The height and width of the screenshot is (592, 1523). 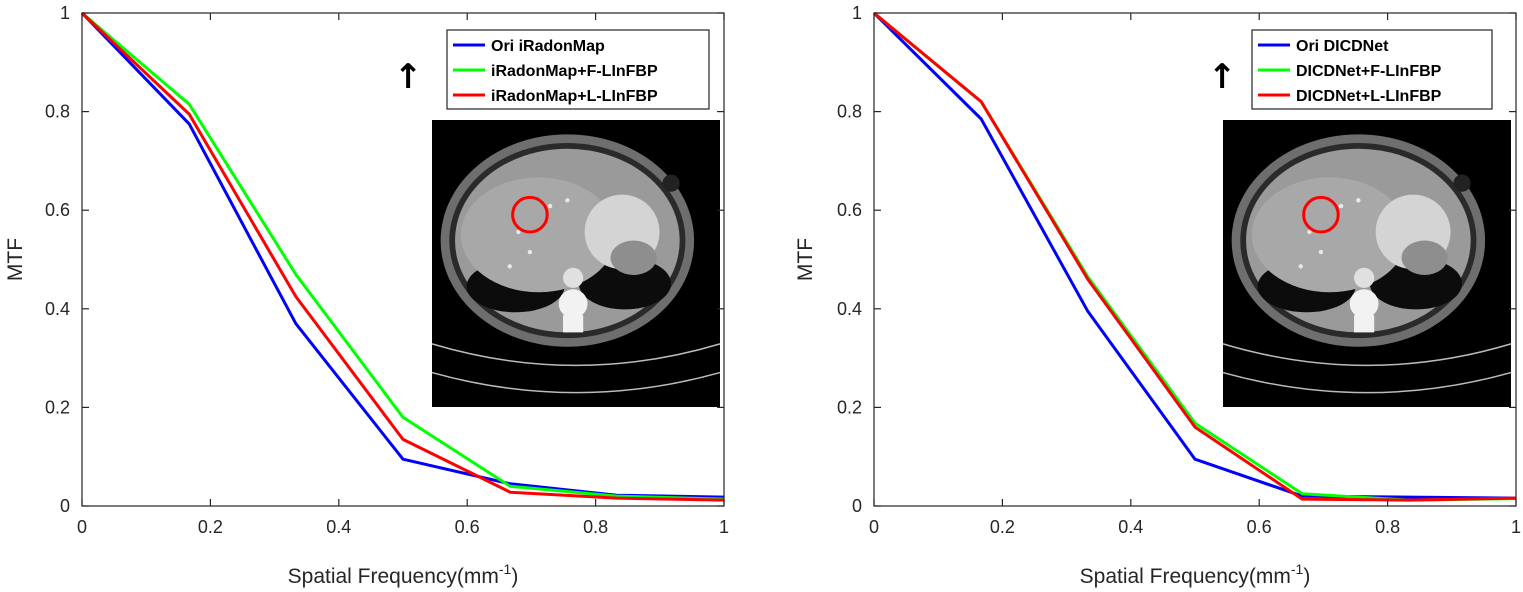 I want to click on legend-label: DICDNet+F-LInFBP, so click(x=1369, y=71).